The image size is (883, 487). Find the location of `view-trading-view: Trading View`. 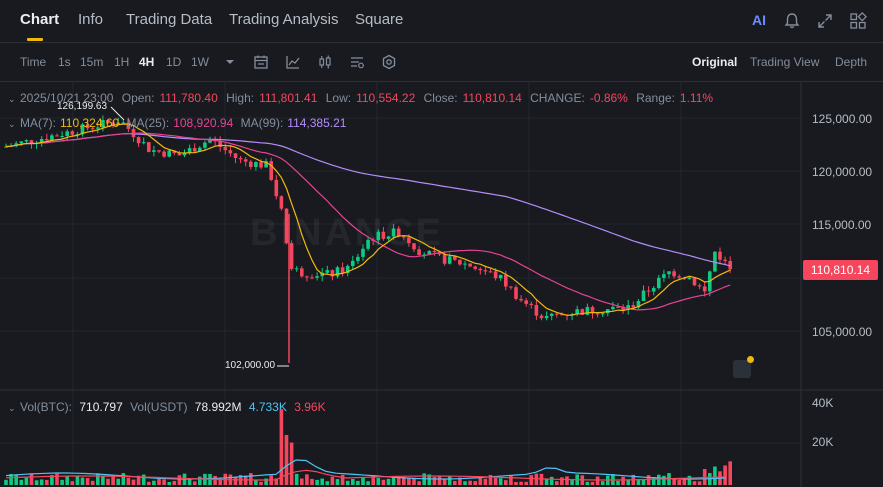

view-trading-view: Trading View is located at coordinates (785, 62).